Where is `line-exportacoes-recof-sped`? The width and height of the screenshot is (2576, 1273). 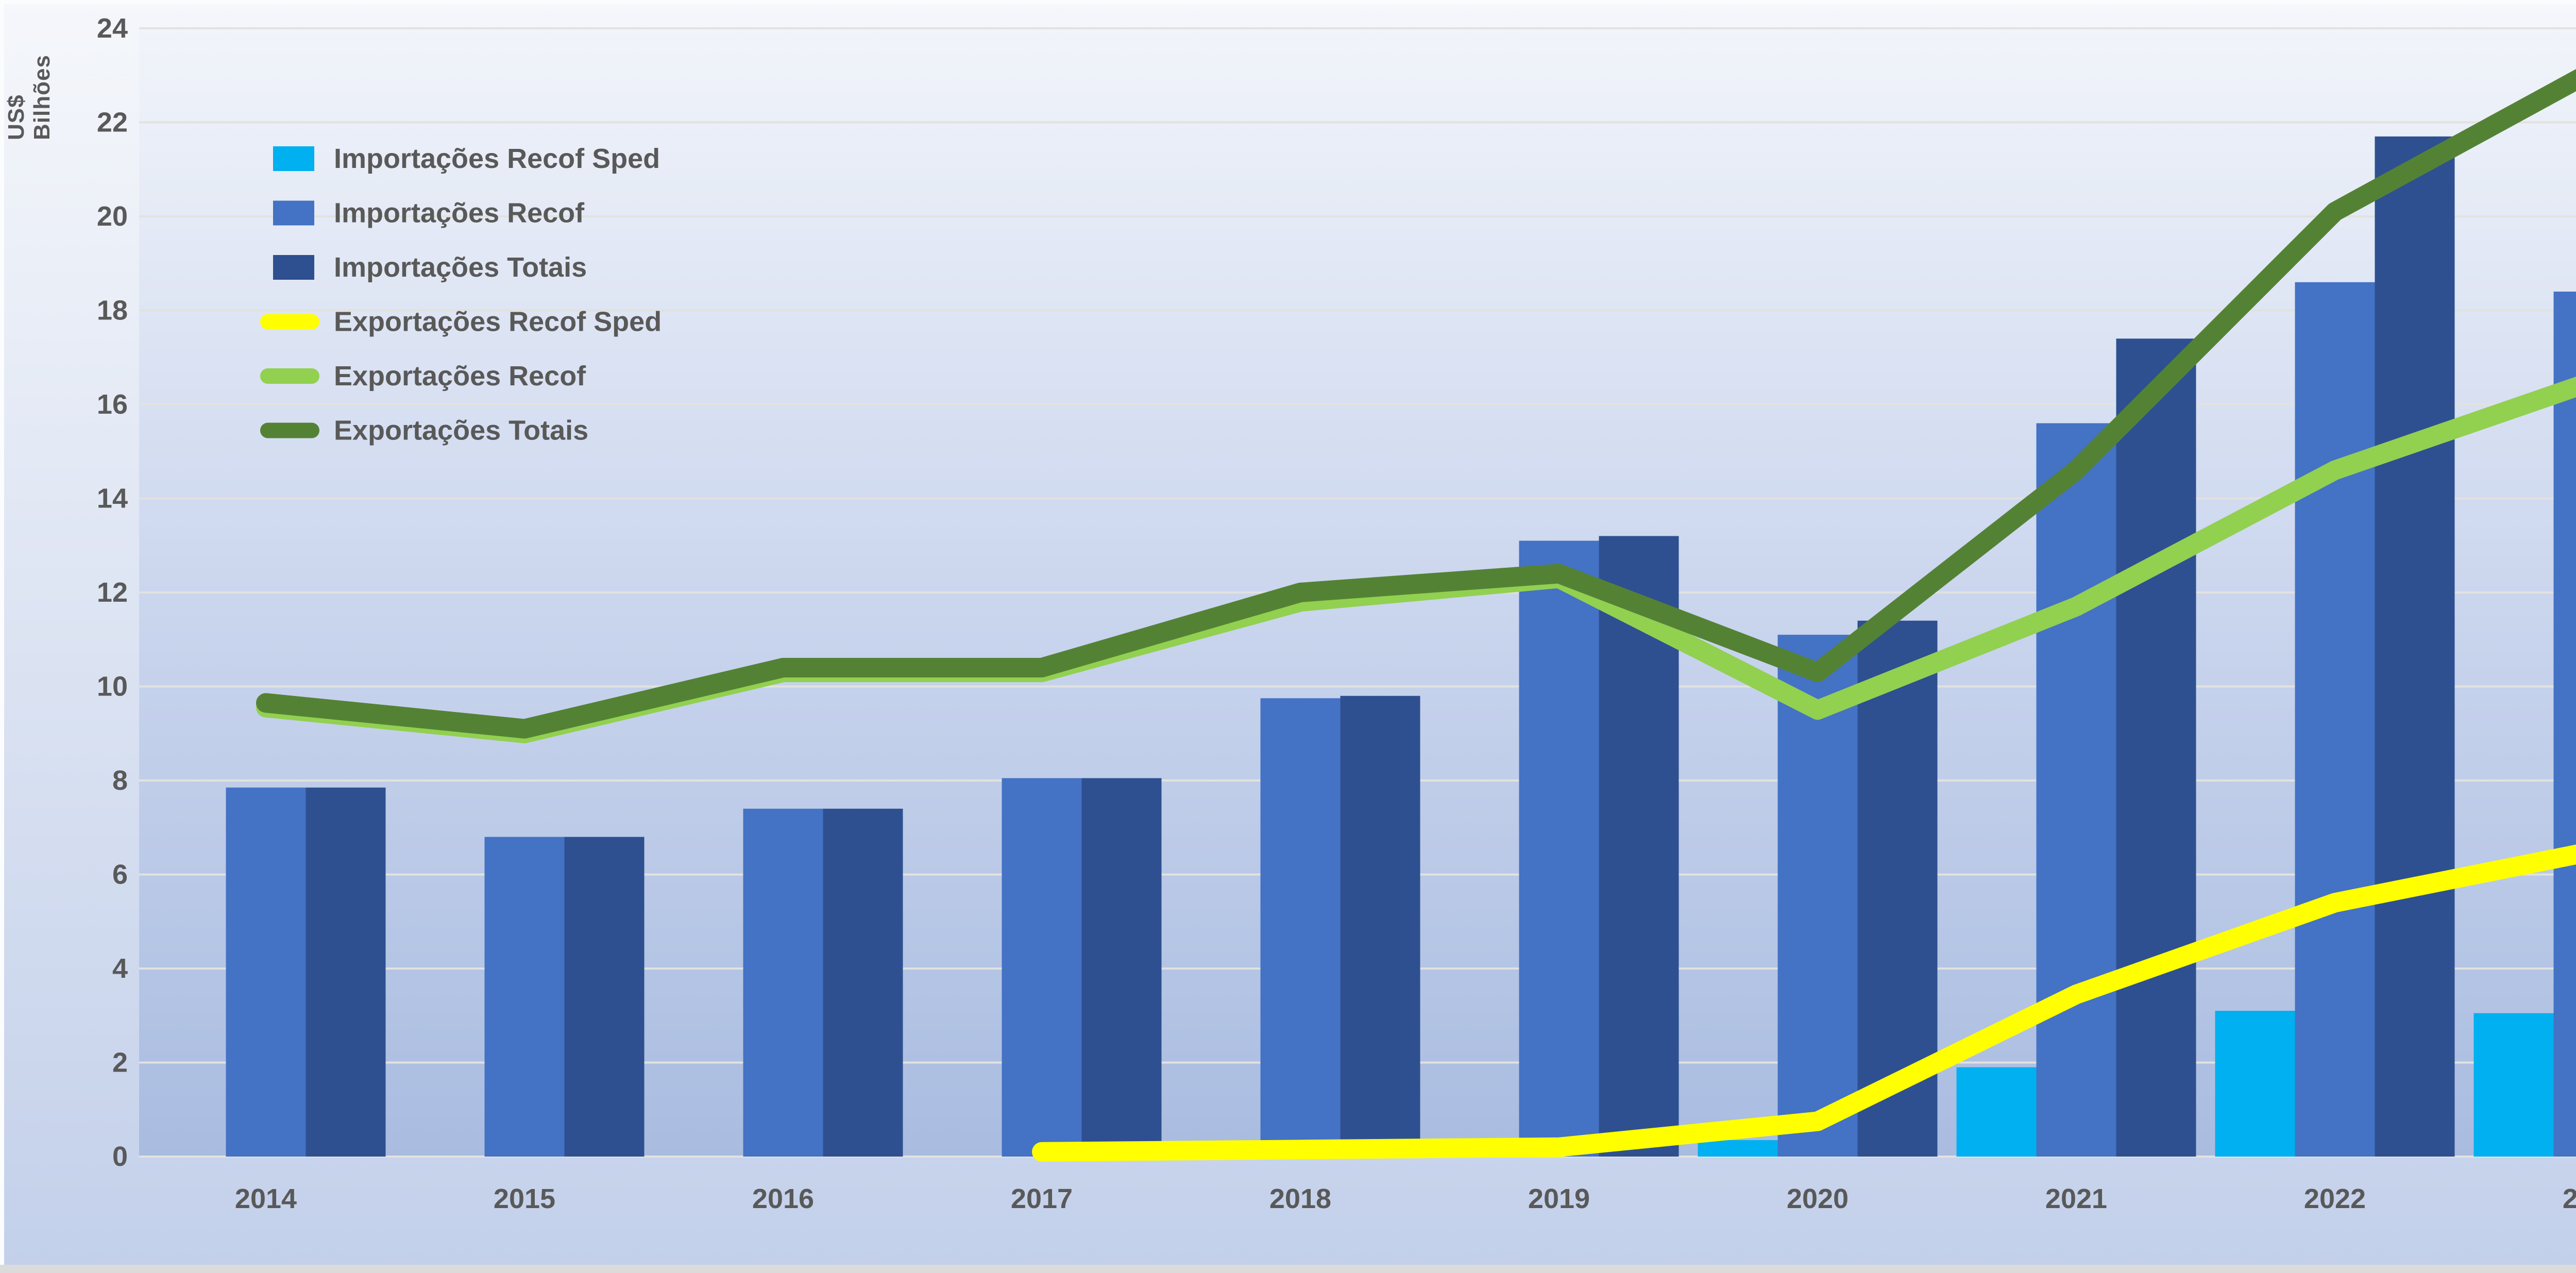 line-exportacoes-recof-sped is located at coordinates (1804, 1003).